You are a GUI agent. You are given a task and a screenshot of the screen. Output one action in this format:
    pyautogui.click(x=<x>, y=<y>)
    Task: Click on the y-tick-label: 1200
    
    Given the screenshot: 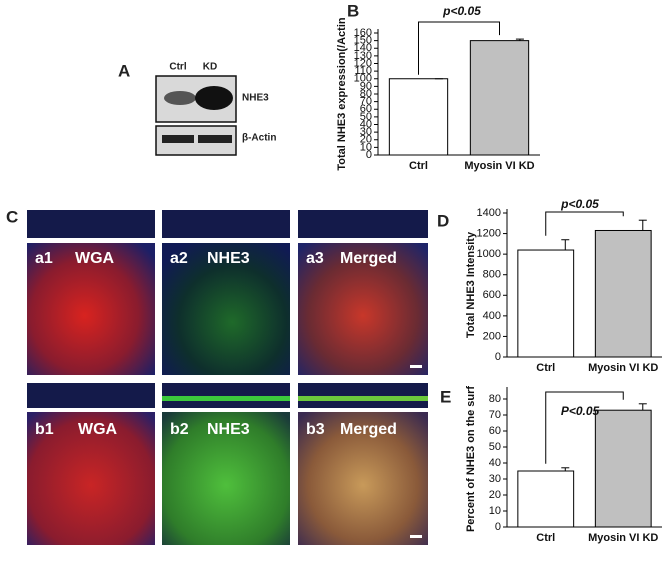 What is the action you would take?
    pyautogui.click(x=489, y=233)
    